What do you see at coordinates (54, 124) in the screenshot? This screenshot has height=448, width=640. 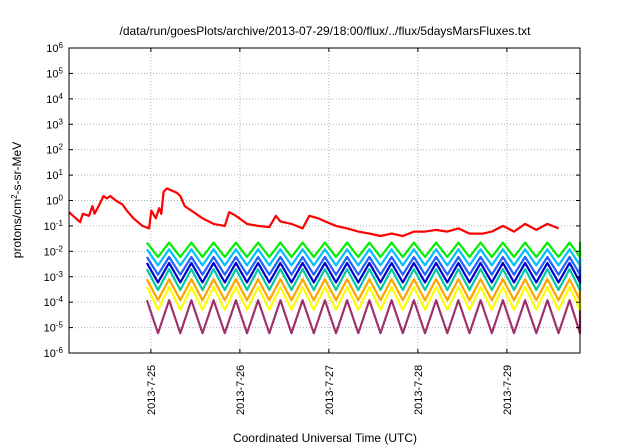 I see `y-tick-label: 10³` at bounding box center [54, 124].